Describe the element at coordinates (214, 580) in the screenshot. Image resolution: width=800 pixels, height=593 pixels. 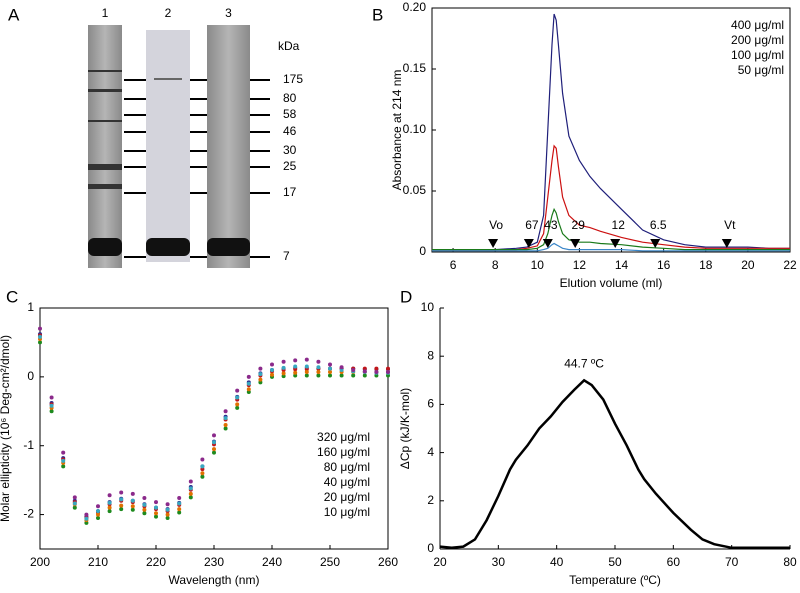
I see `x-axis-label: Wavelength (nm)` at that location.